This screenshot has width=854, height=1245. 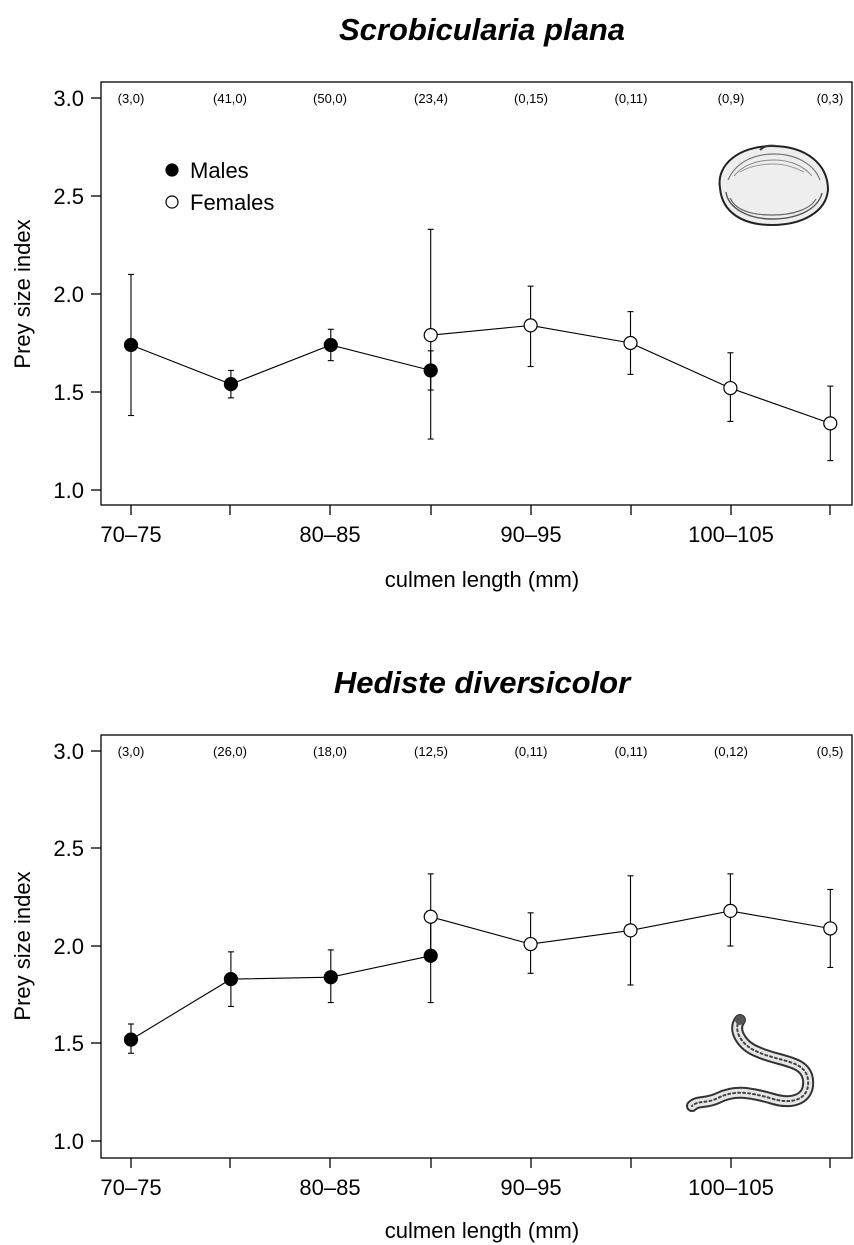 What do you see at coordinates (830, 751) in the screenshot?
I see `count-label: (0,5)` at bounding box center [830, 751].